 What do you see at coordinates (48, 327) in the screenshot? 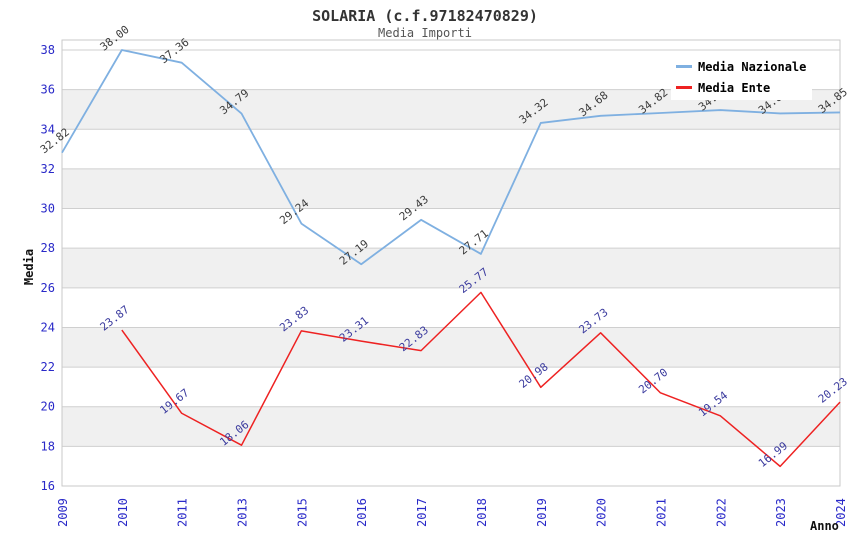
I see `y-tick-label: 24` at bounding box center [48, 327].